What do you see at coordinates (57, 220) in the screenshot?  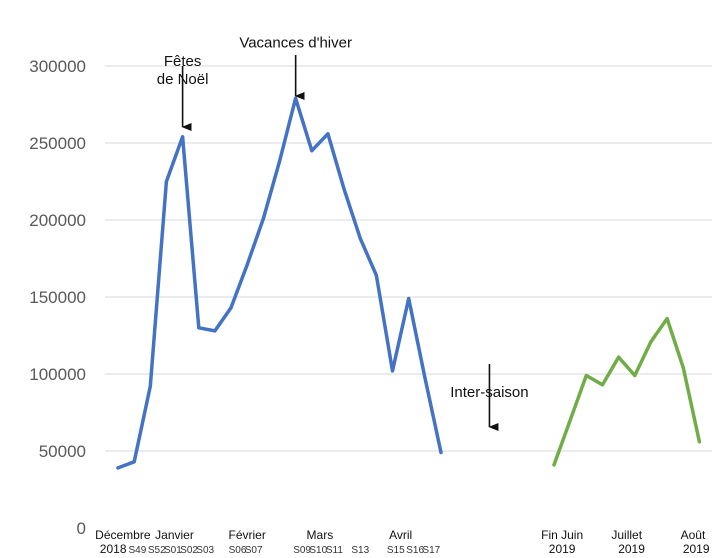 I see `y-tick-label: 200000` at bounding box center [57, 220].